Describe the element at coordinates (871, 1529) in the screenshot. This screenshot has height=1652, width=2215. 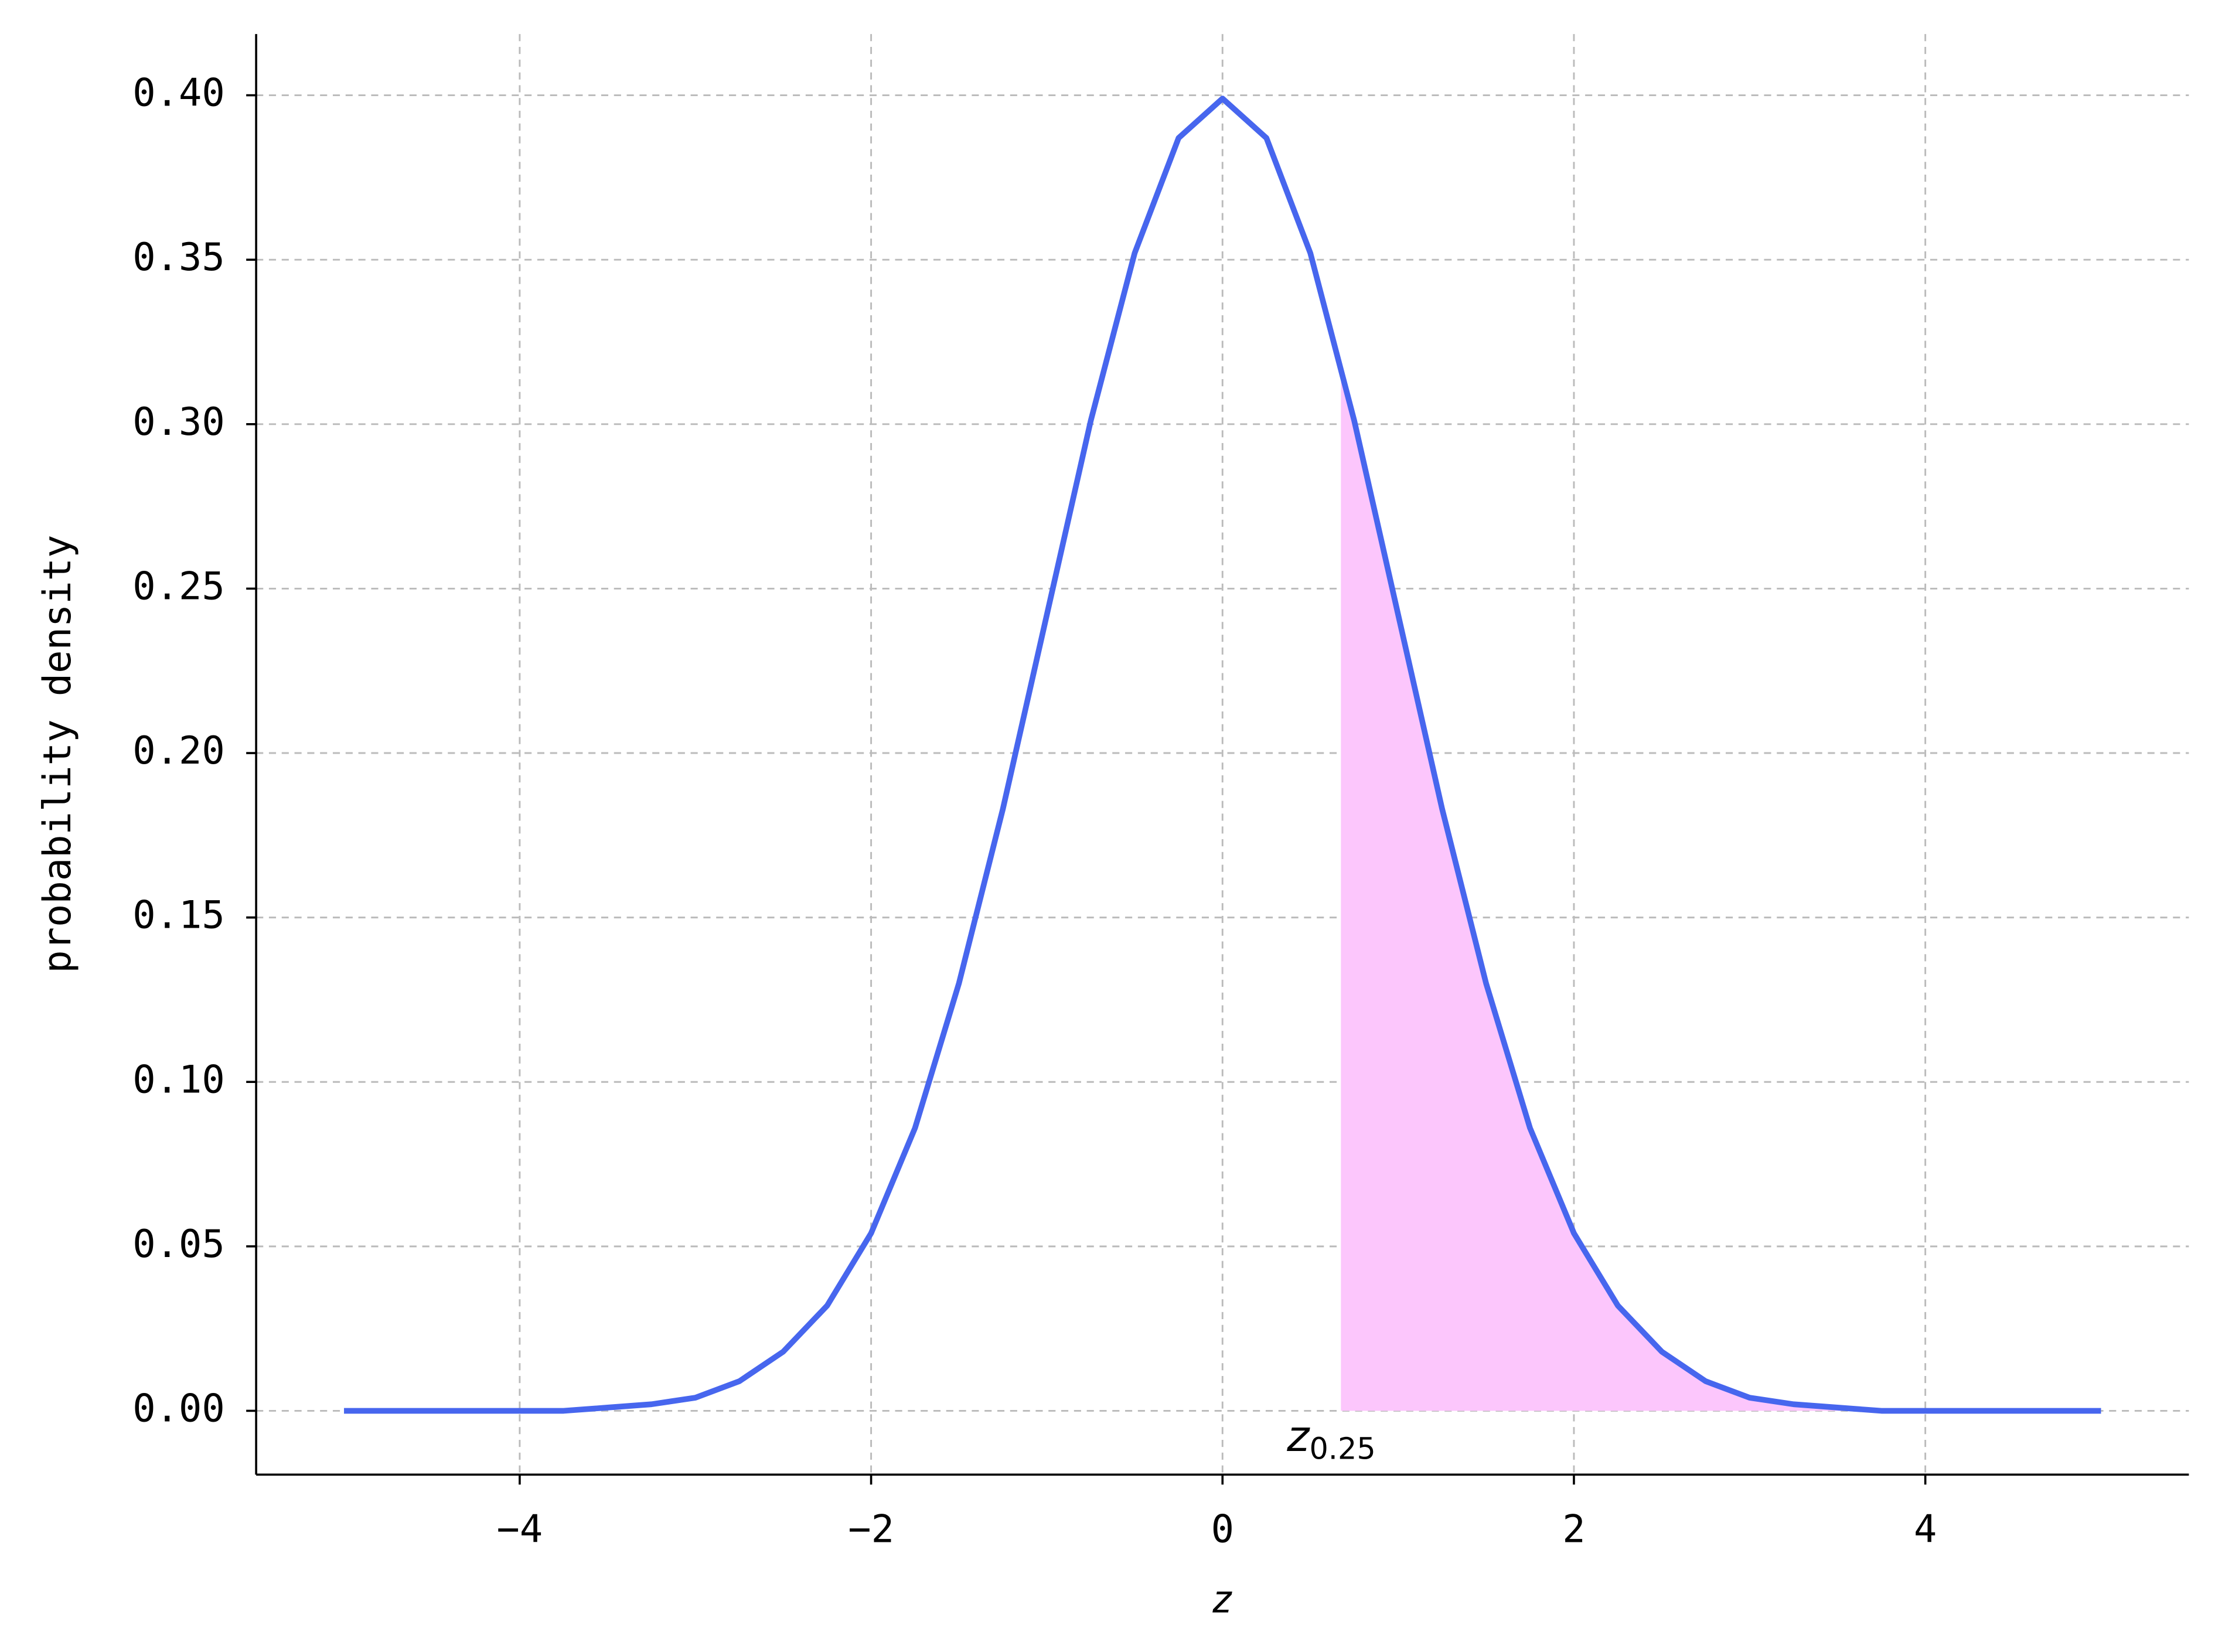
I see `x-tick-label: −2` at that location.